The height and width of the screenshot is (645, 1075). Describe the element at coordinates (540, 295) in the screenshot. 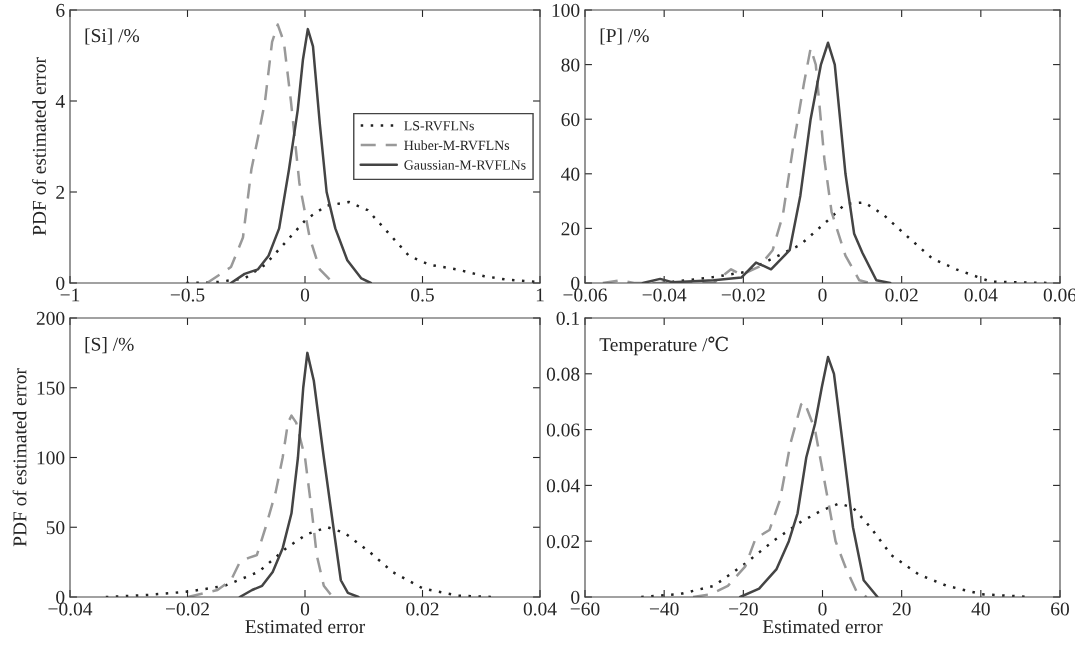

I see `x-tick-label: 1` at that location.